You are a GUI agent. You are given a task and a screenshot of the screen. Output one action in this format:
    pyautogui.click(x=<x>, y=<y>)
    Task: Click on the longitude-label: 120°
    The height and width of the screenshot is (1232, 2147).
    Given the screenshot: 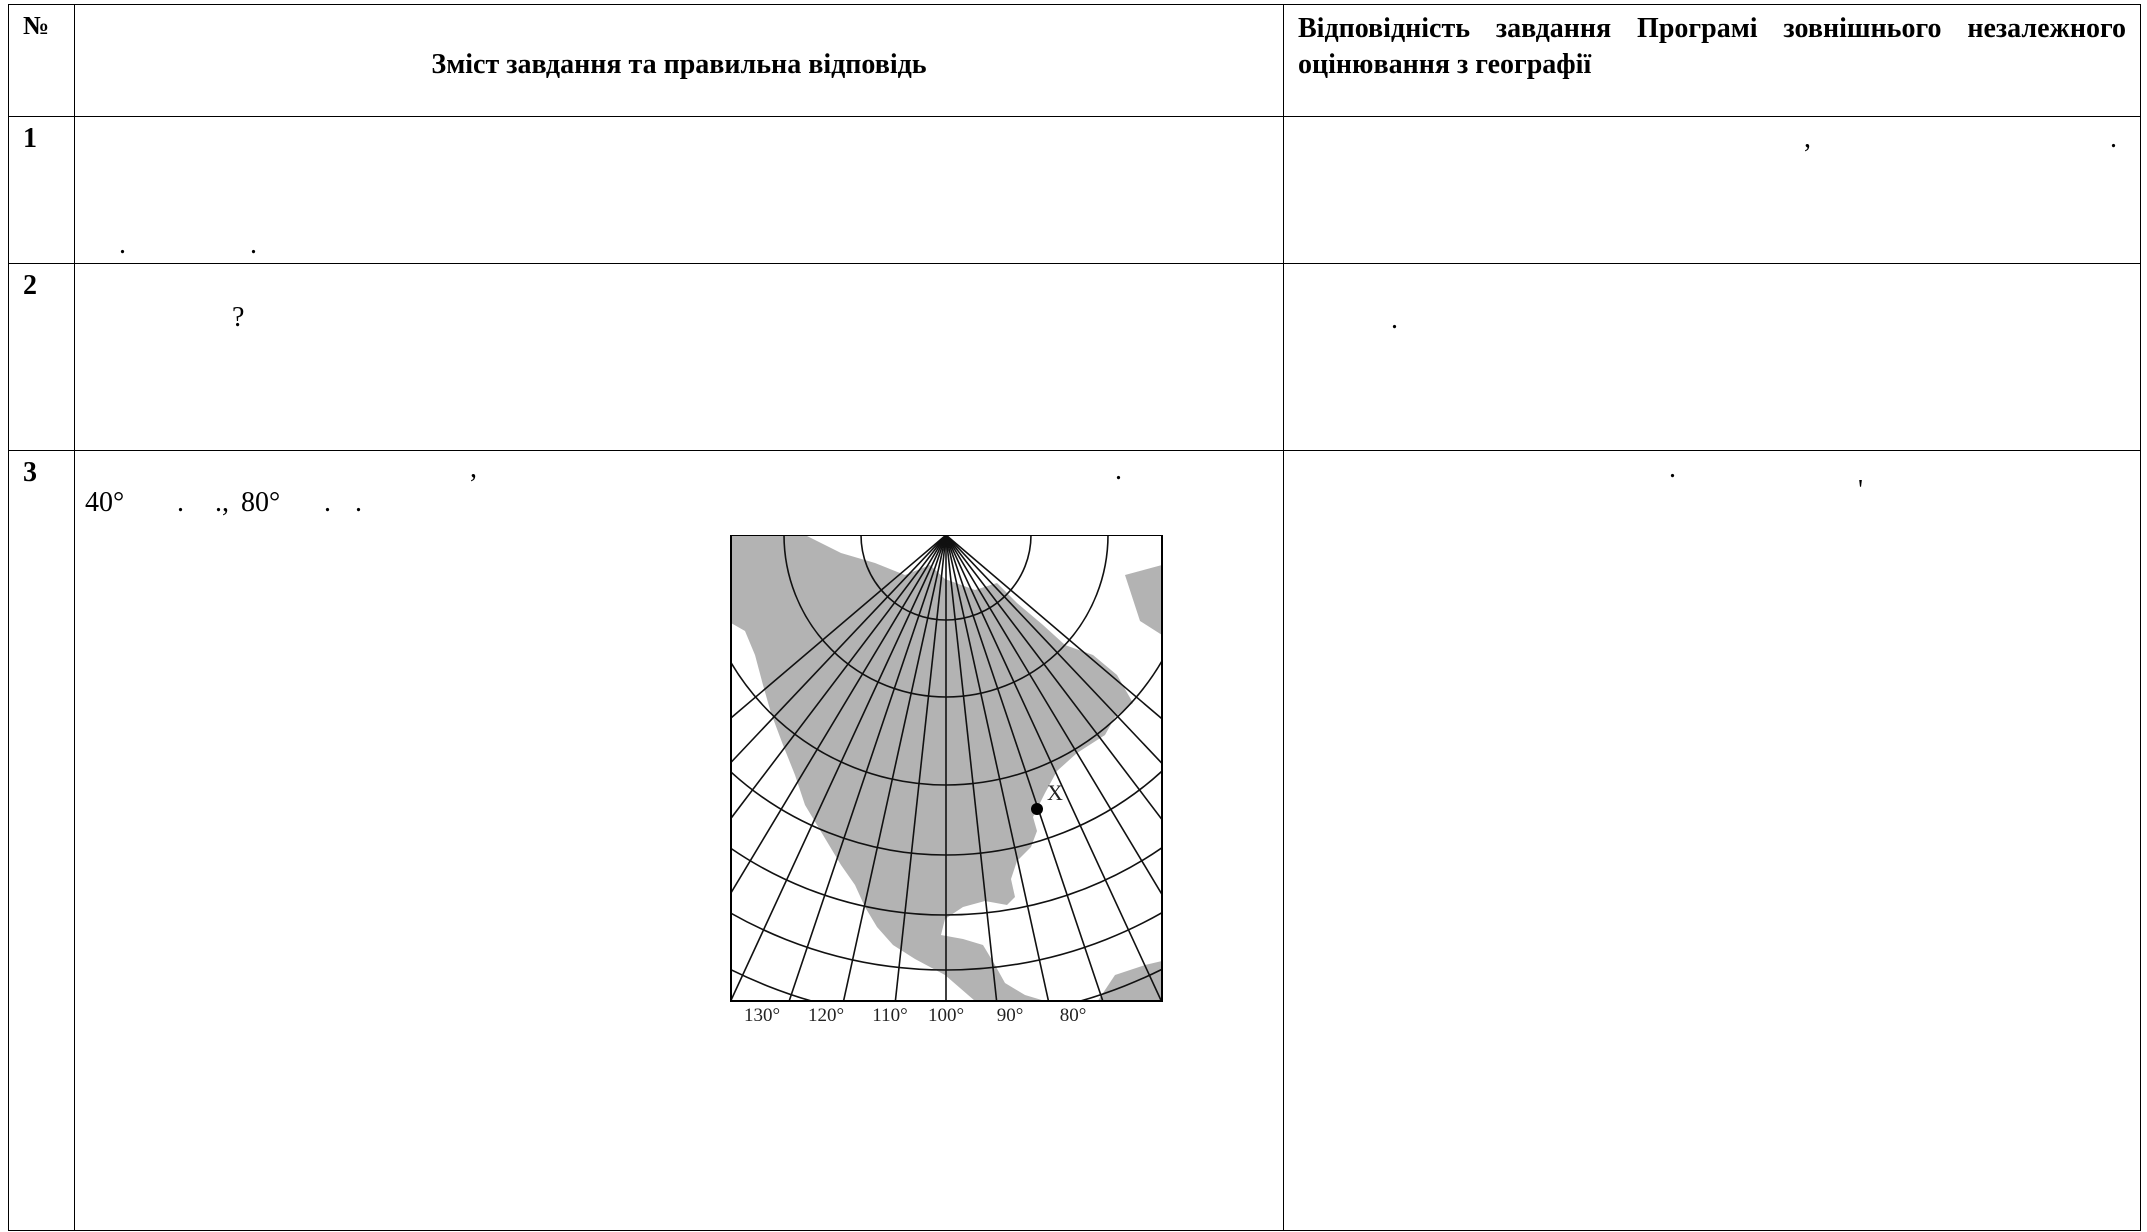 What is the action you would take?
    pyautogui.click(x=826, y=1015)
    